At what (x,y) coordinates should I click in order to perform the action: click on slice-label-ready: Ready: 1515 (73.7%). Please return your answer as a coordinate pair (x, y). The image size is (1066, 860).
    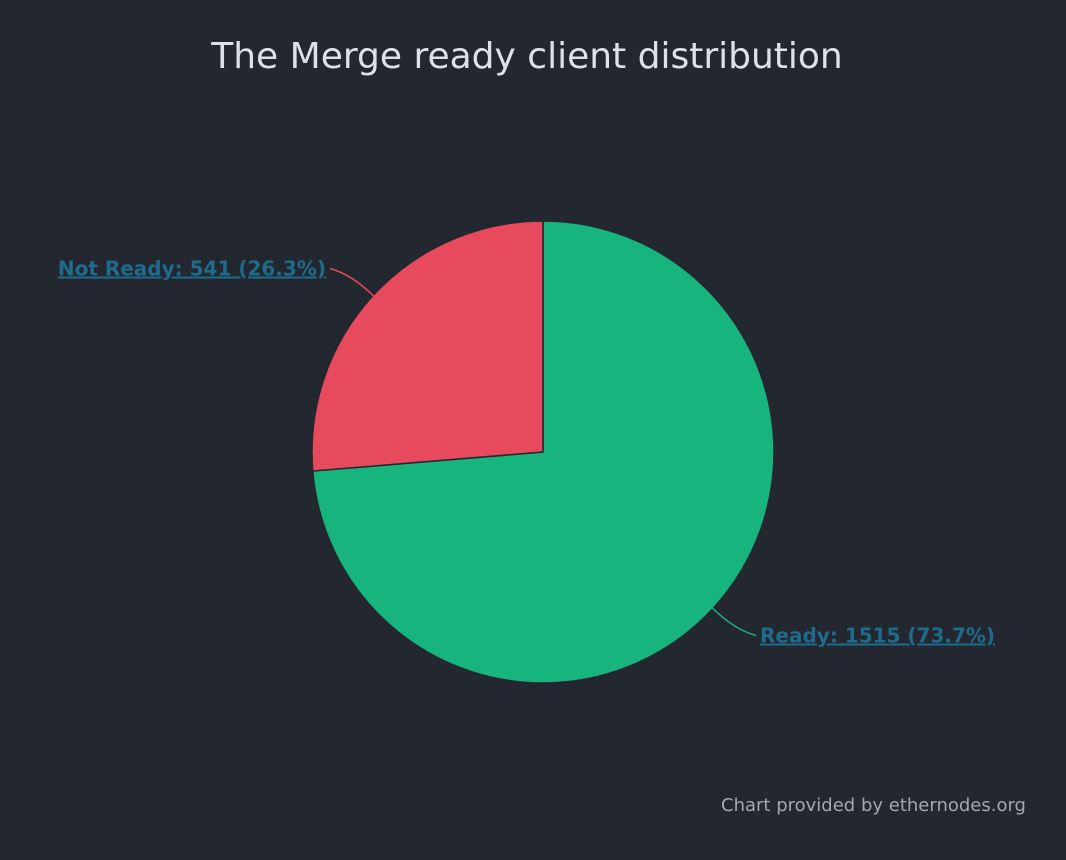
    Looking at the image, I should click on (877, 636).